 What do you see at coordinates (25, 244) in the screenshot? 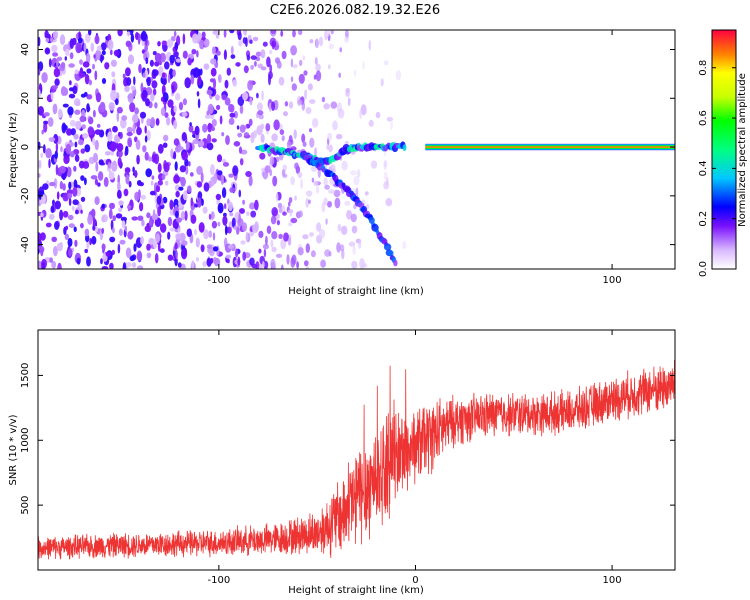
I see `spectrogram-ytick-label: -40` at bounding box center [25, 244].